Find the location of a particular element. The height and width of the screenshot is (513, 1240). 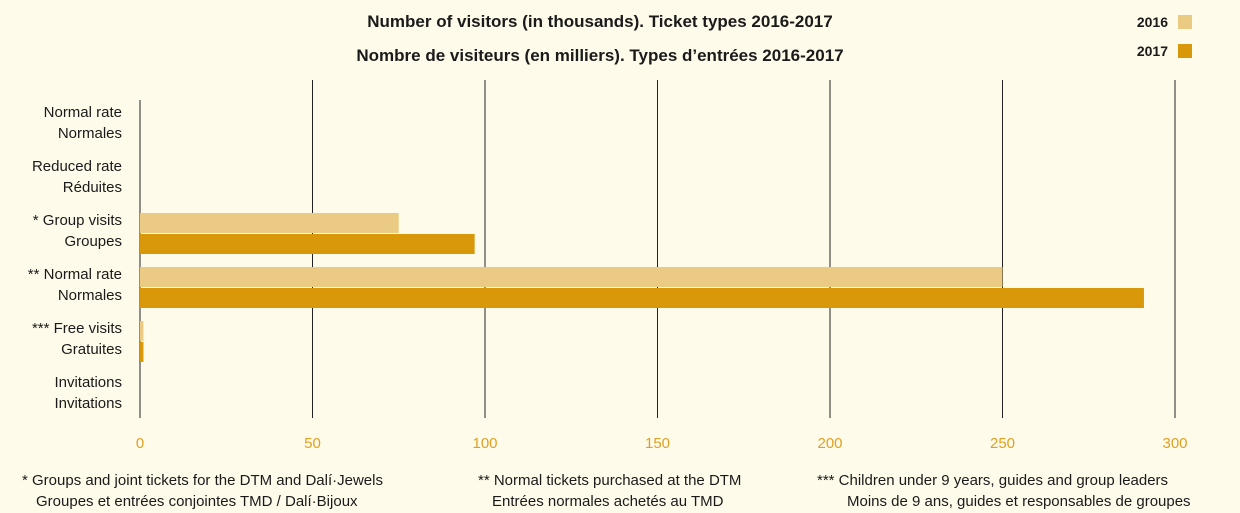

x-tick-label-200: 200 is located at coordinates (829, 443).